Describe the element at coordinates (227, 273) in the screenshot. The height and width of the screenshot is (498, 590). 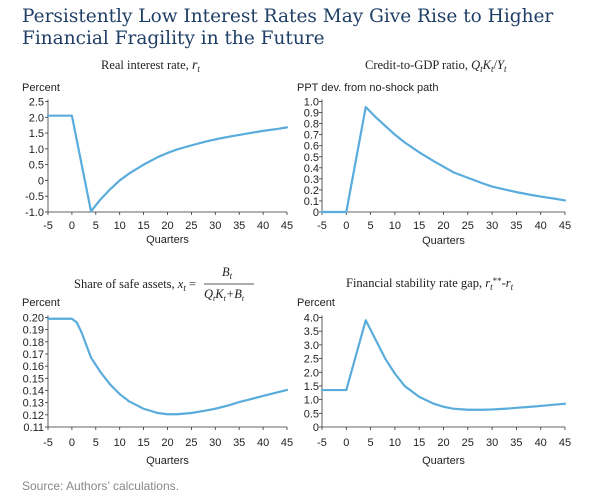
I see `svg-text: Bt` at that location.